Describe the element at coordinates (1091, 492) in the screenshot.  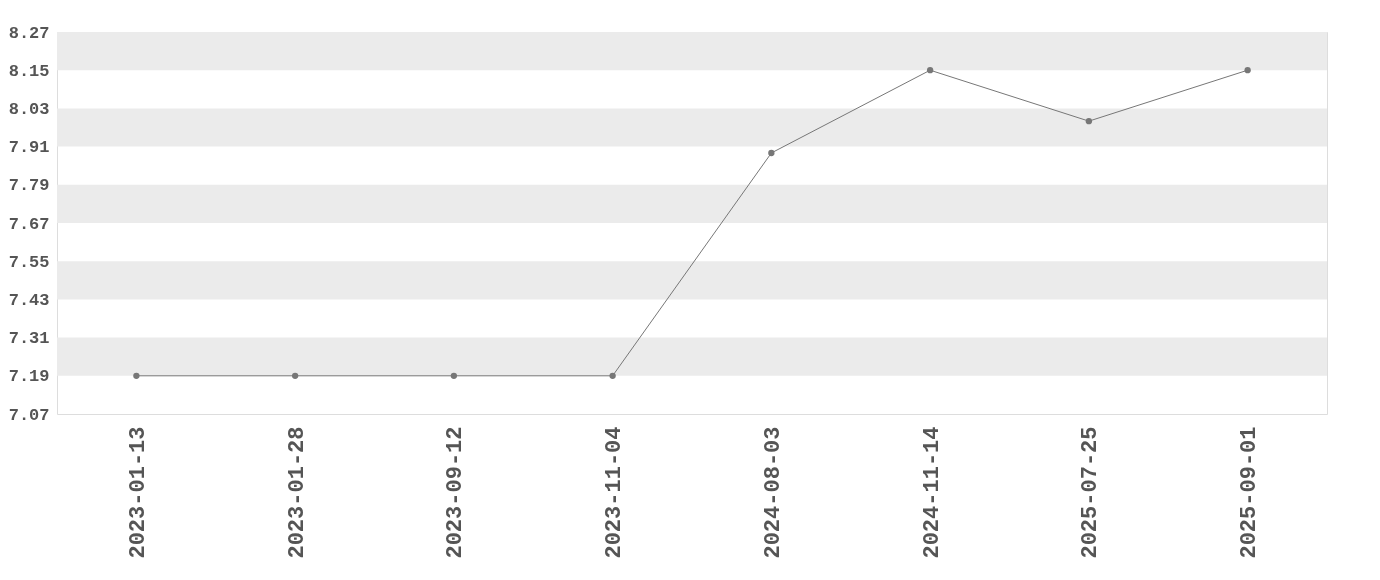
I see `x-tick-label: 2025-07-25` at that location.